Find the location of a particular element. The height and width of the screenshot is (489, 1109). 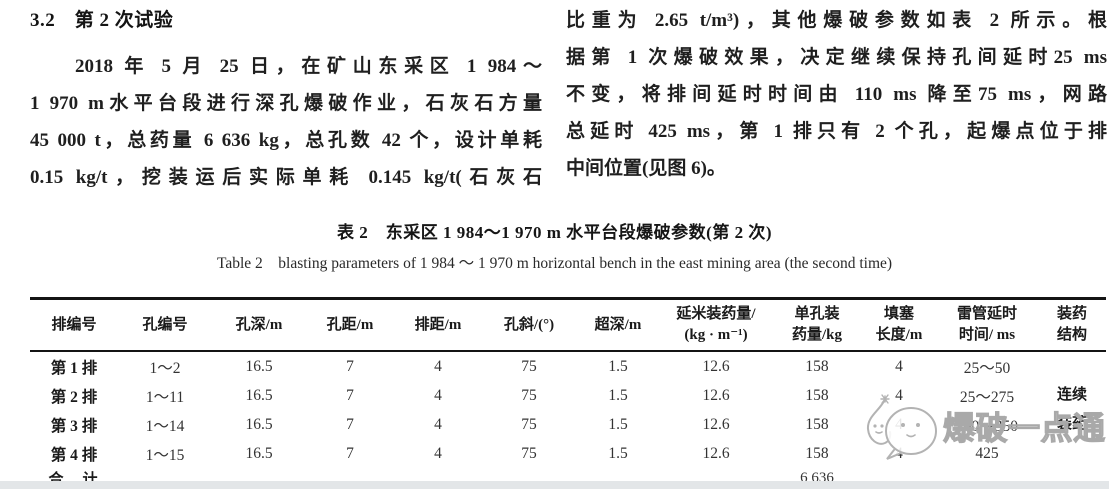

table-cell: 425 is located at coordinates (987, 453).